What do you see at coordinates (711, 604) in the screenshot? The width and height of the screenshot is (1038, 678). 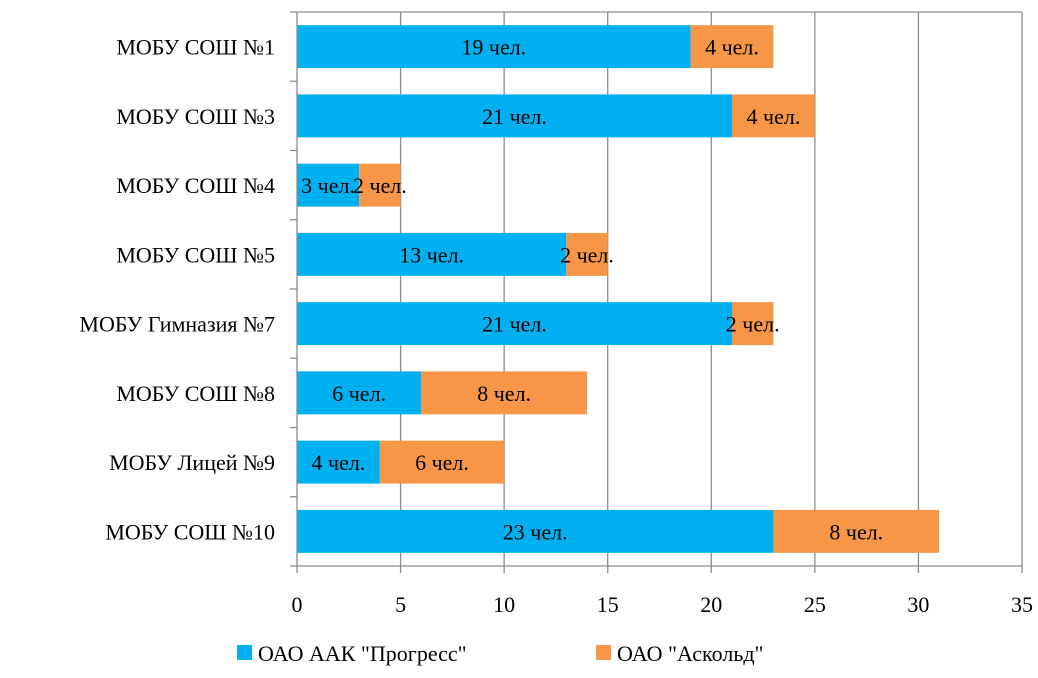 I see `x-tick-label: 20` at bounding box center [711, 604].